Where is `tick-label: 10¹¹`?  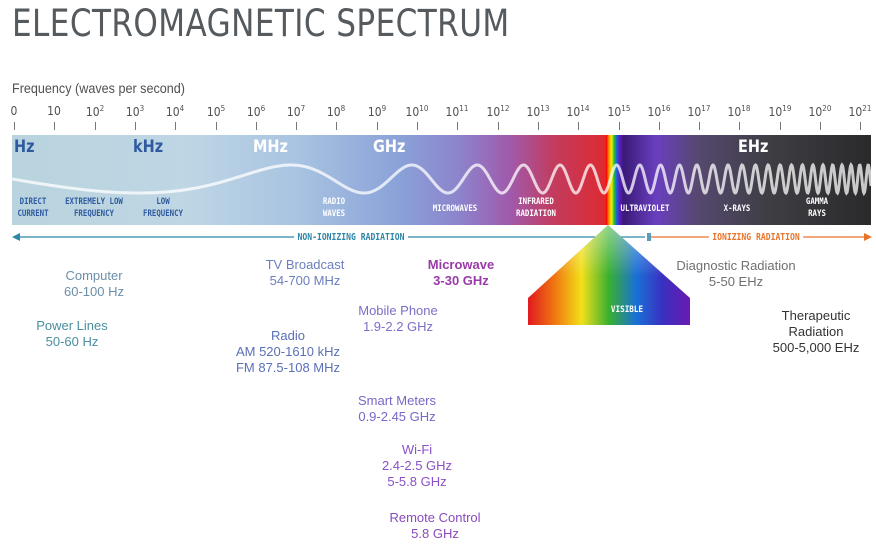 tick-label: 10¹¹ is located at coordinates (457, 111).